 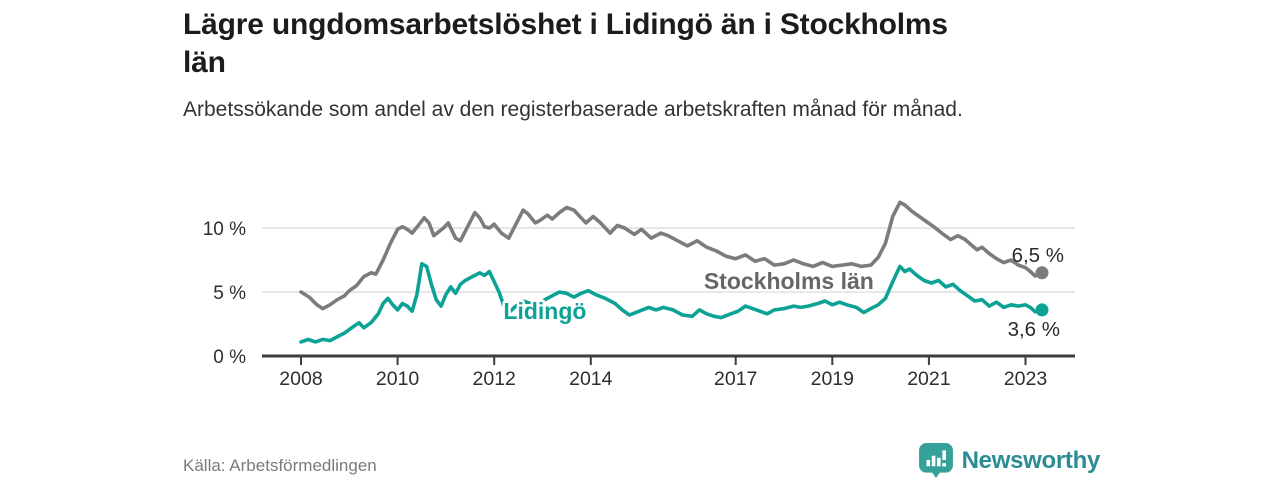 I want to click on newsworthy-wordmark: Newsworthy, so click(x=1031, y=460).